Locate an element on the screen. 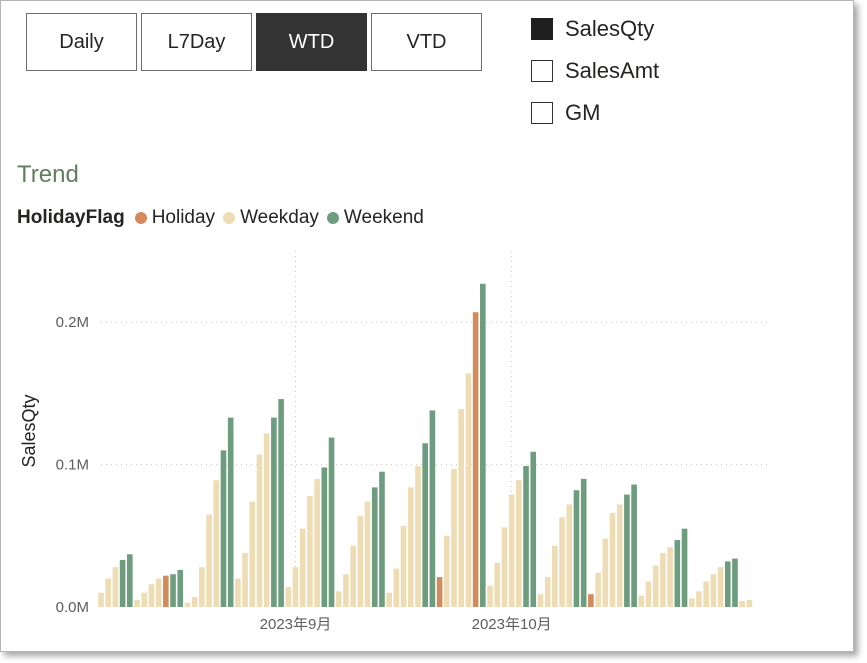  tab-l7day: L7Day is located at coordinates (196, 42).